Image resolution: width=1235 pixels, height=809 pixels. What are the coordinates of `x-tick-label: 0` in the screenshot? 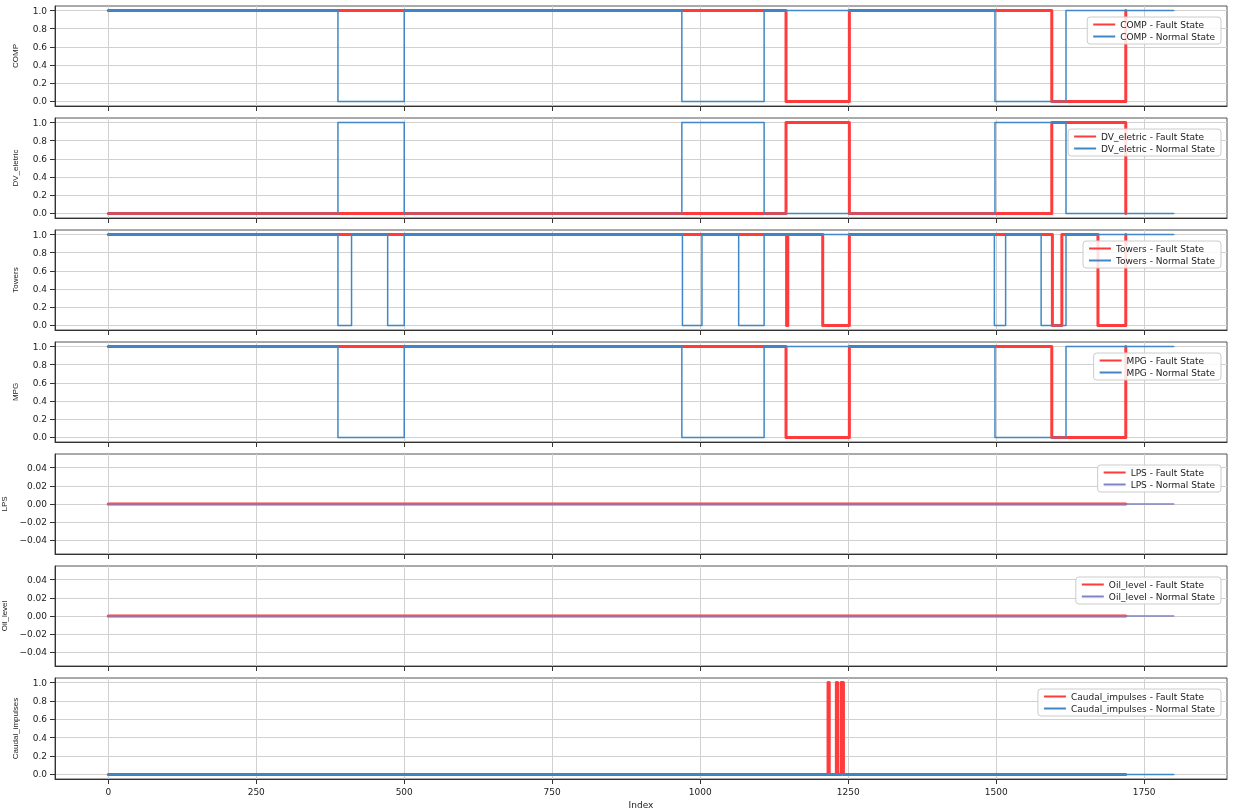 It's located at (108, 791).